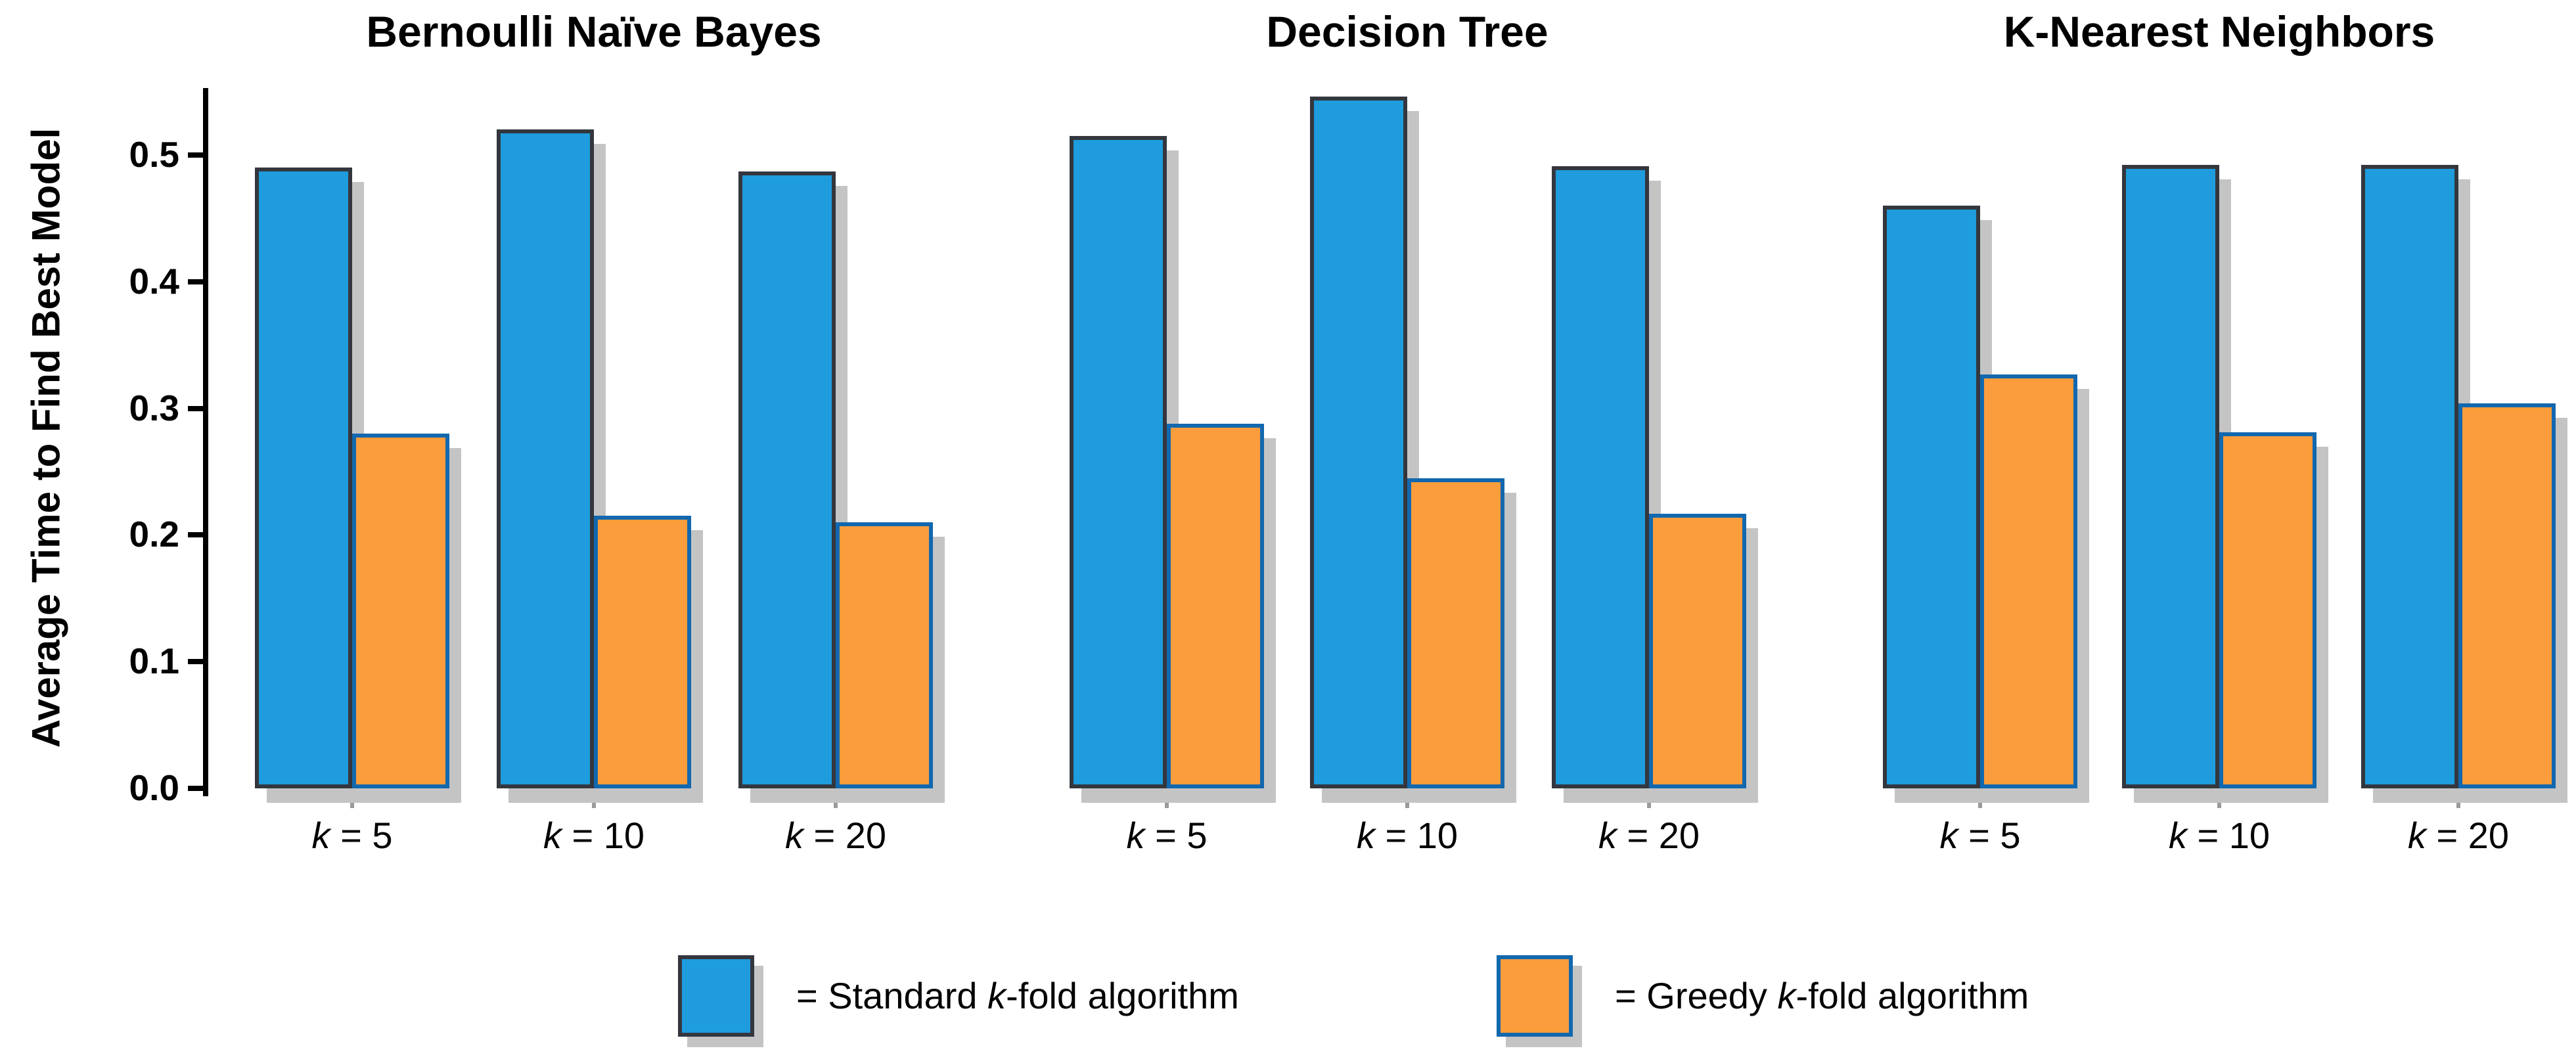 The width and height of the screenshot is (2576, 1061). Describe the element at coordinates (716, 996) in the screenshot. I see `legend-swatch-standard-kfold` at that location.